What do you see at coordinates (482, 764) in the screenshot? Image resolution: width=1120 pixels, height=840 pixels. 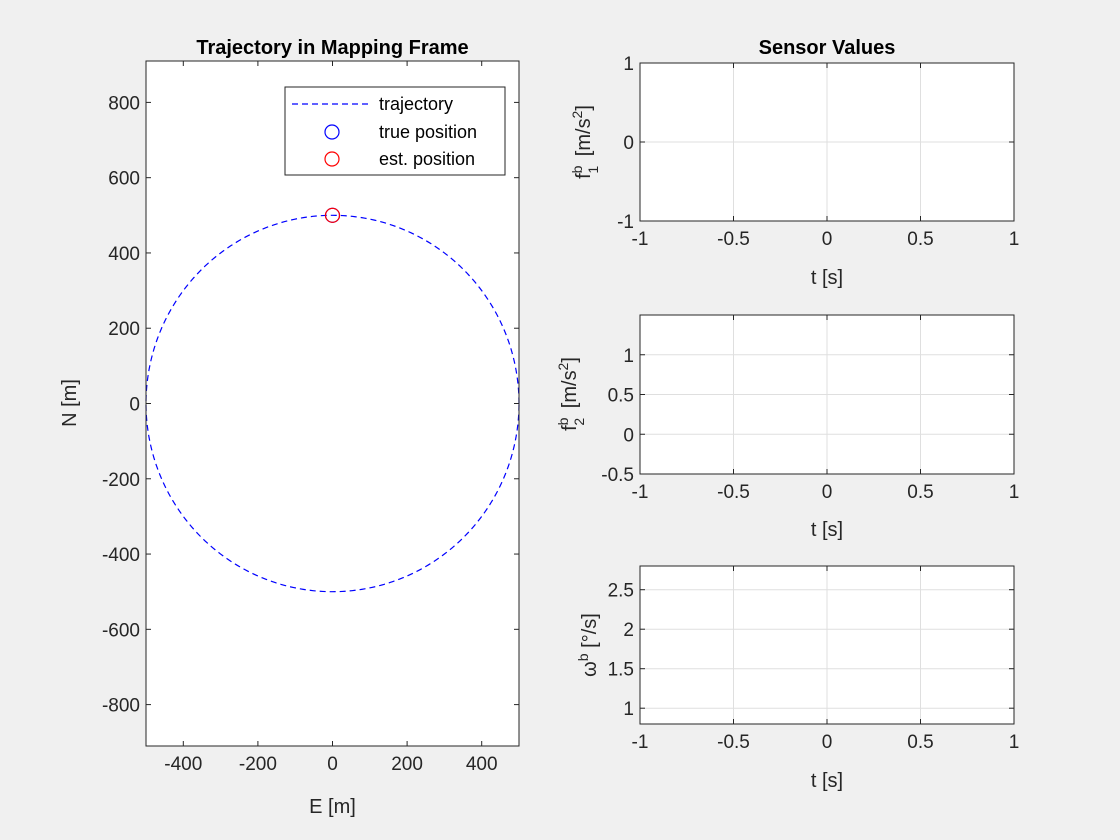 I see `x-tick-label: 400` at bounding box center [482, 764].